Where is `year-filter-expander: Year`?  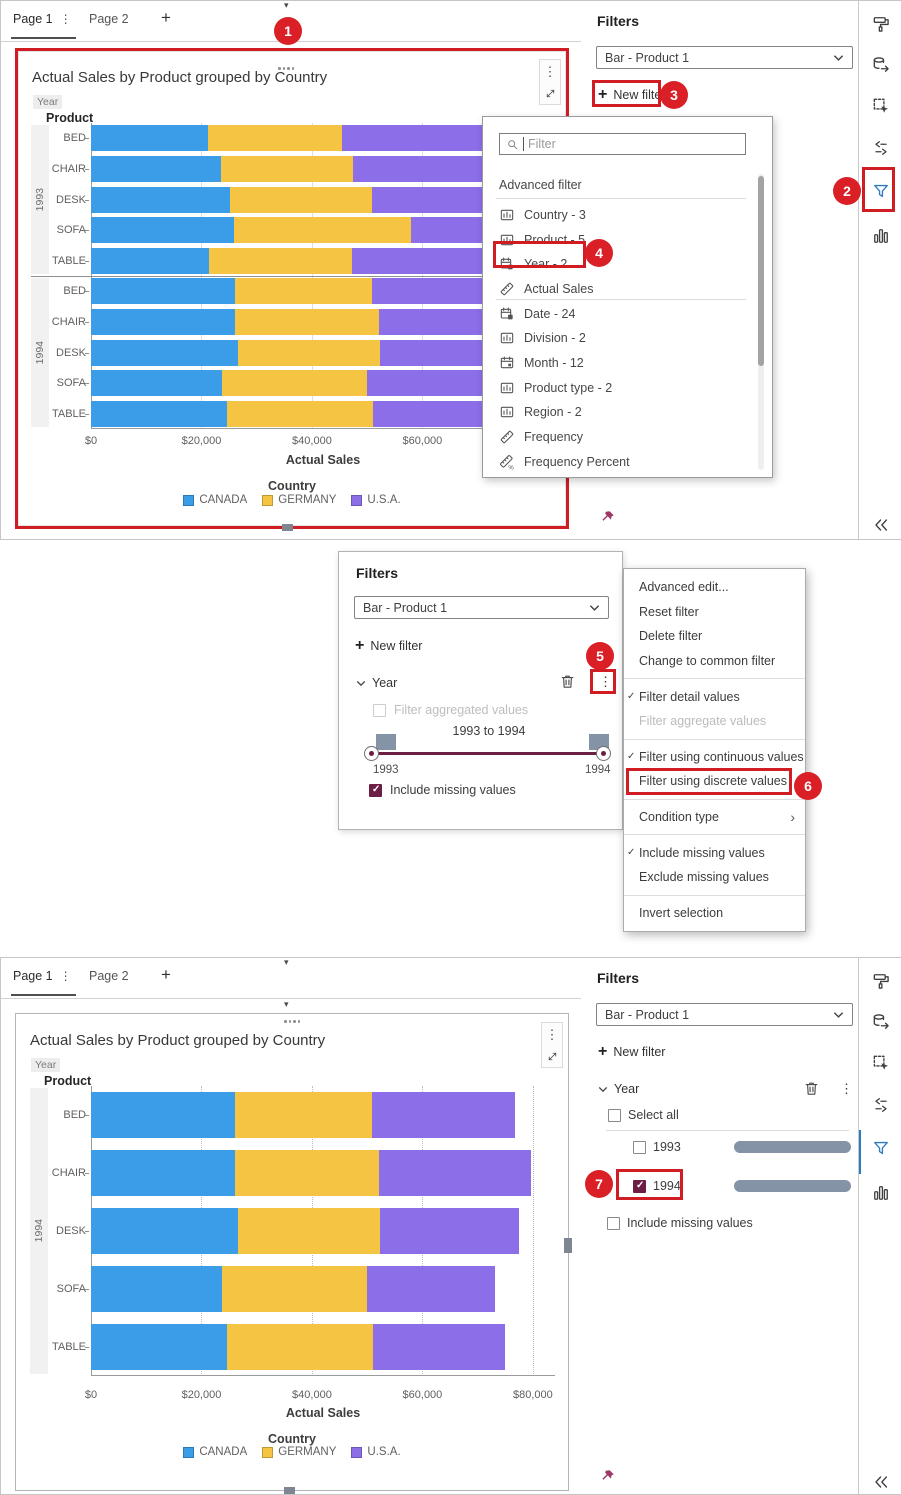 year-filter-expander: Year is located at coordinates (376, 683).